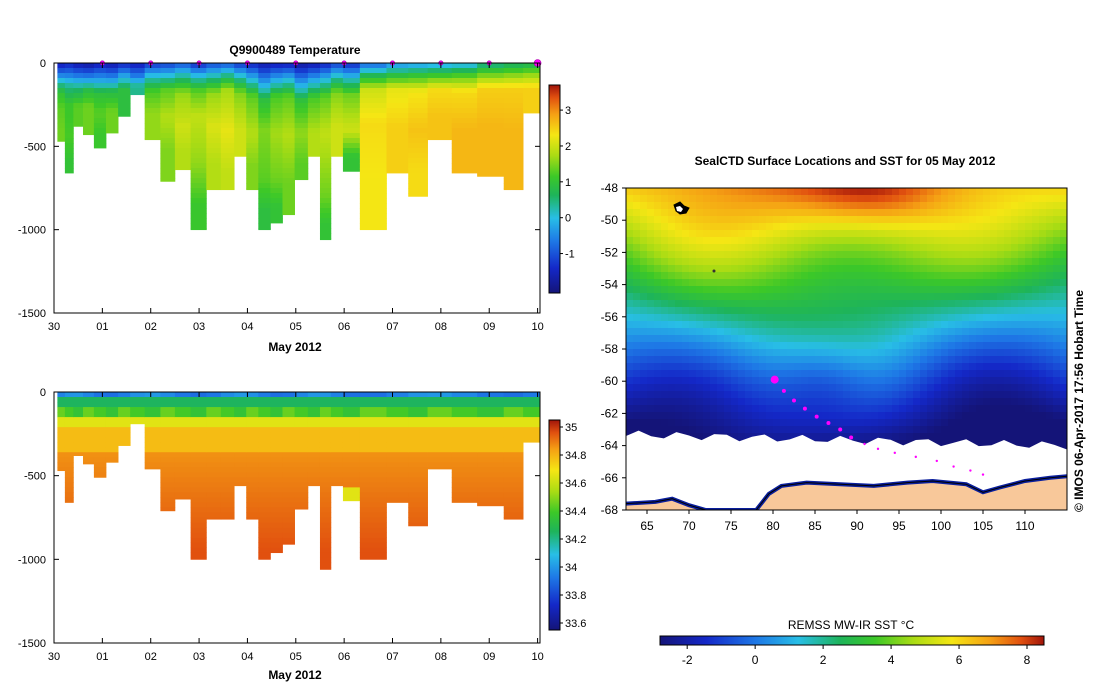 This screenshot has height=700, width=1099. What do you see at coordinates (489, 657) in the screenshot?
I see `x-tick-label: 09` at bounding box center [489, 657].